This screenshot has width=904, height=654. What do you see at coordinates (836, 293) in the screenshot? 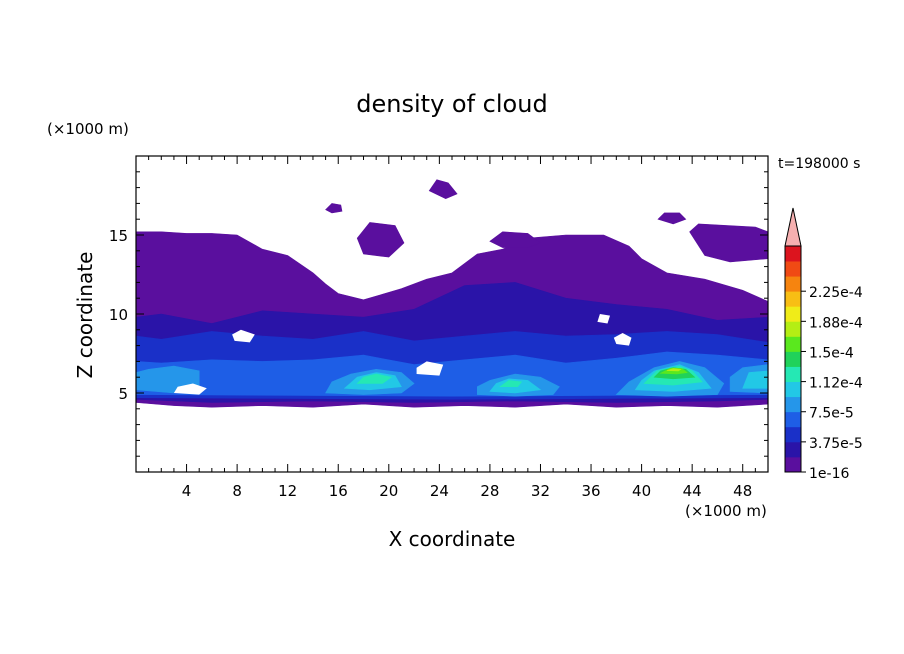
I see `colorbar-label: 2.25e-4` at bounding box center [836, 293].